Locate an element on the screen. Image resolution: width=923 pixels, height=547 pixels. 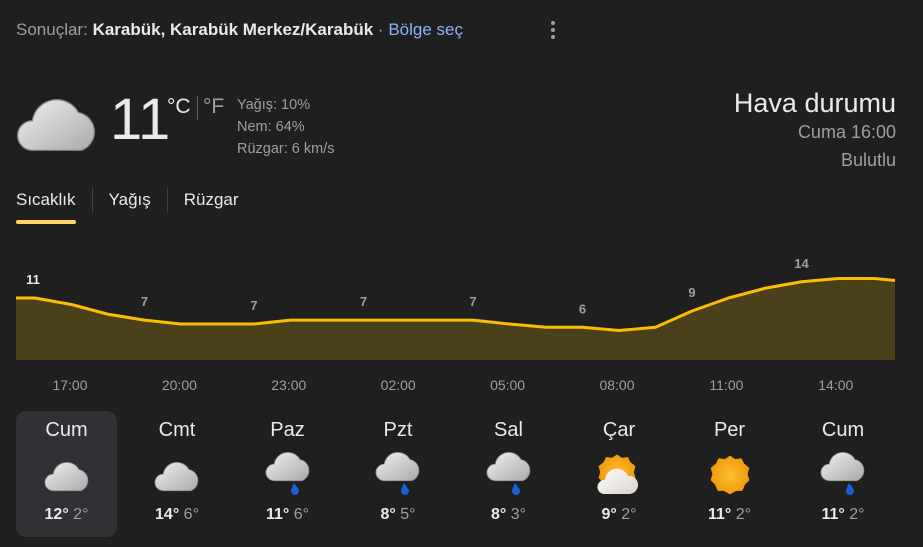
current-condition: Bulutlu is located at coordinates (868, 160).